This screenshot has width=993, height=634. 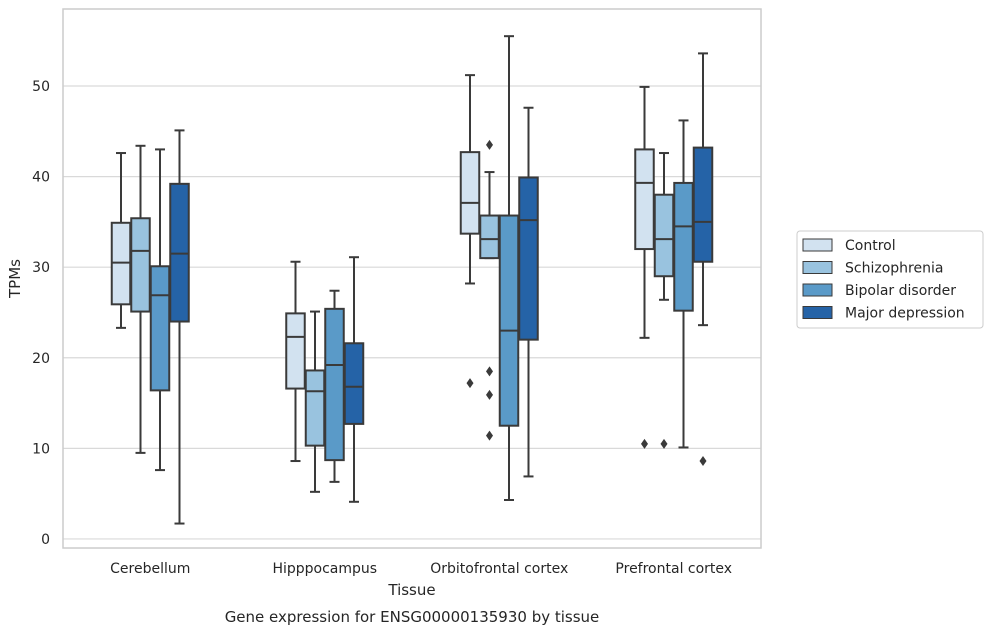 I want to click on legend-frame, so click(x=890, y=279).